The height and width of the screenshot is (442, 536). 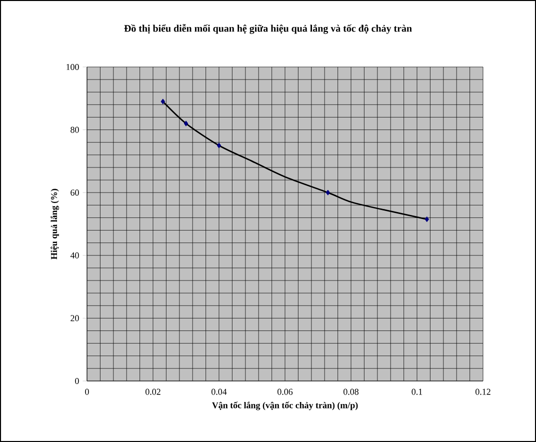 What do you see at coordinates (87, 391) in the screenshot?
I see `x-tick-label: 0` at bounding box center [87, 391].